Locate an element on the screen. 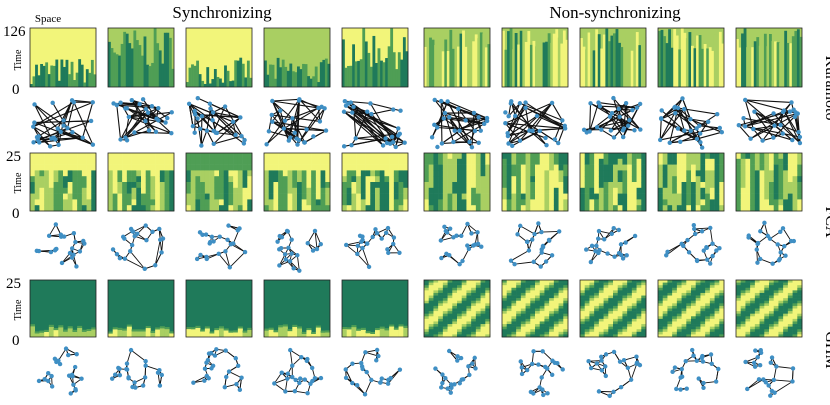 This screenshot has height=405, width=830. synchronizing-header: Synchronizing is located at coordinates (222, 12).